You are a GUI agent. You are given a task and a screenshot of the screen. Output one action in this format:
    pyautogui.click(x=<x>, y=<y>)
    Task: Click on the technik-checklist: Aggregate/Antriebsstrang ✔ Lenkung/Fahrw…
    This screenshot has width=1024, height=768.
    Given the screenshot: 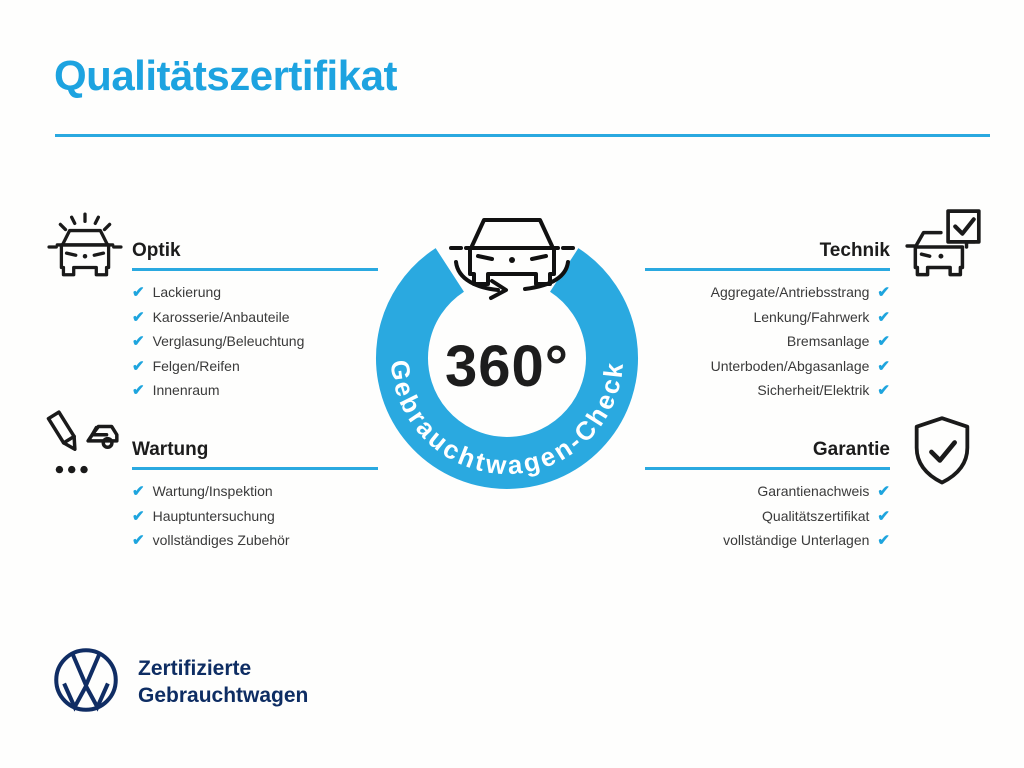 What is the action you would take?
    pyautogui.click(x=767, y=342)
    